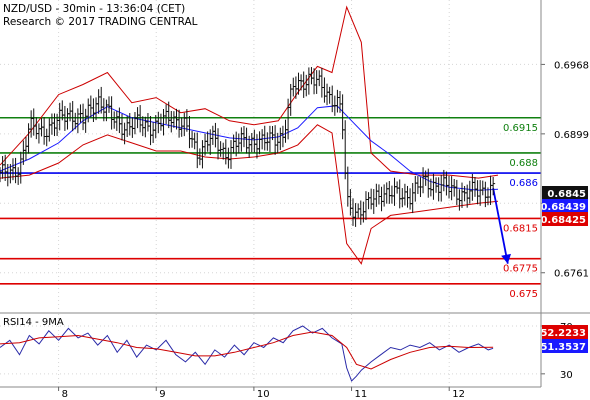  What do you see at coordinates (100, 22) in the screenshot?
I see `credit-label: Research © 2017 TRADING CENTRAL` at bounding box center [100, 22].